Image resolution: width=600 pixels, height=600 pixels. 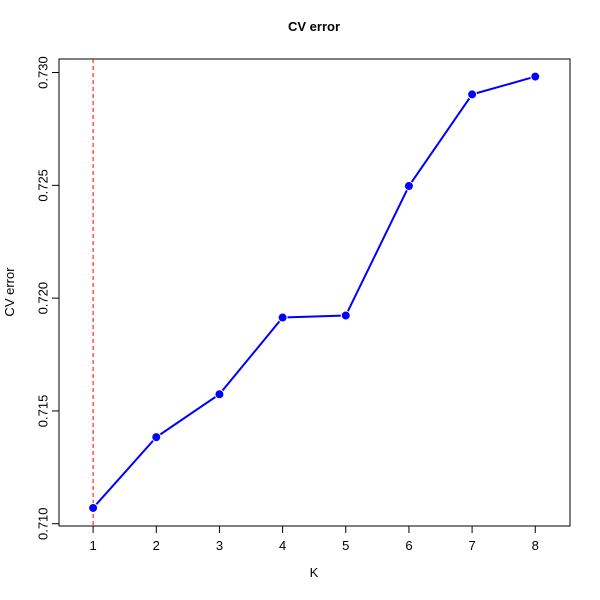 I want to click on x-tick-label: 6, so click(x=408, y=545).